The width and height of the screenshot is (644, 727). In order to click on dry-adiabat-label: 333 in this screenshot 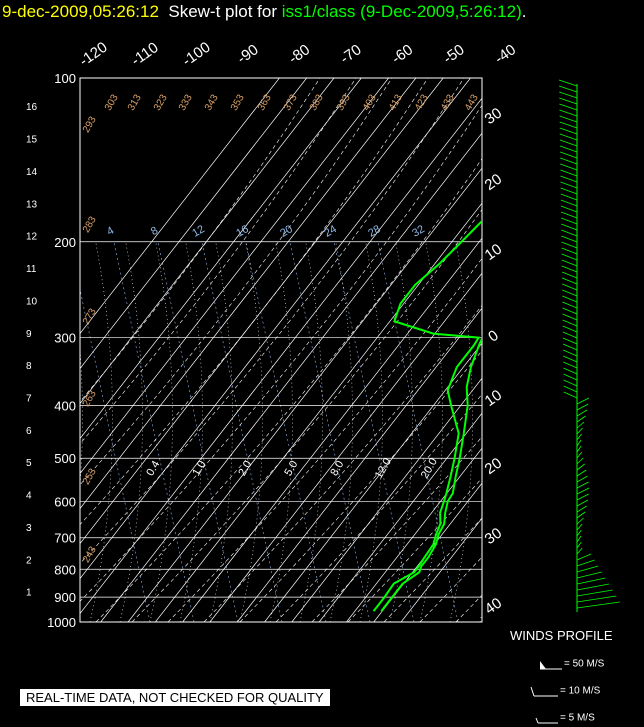, I will do `click(186, 102)`.